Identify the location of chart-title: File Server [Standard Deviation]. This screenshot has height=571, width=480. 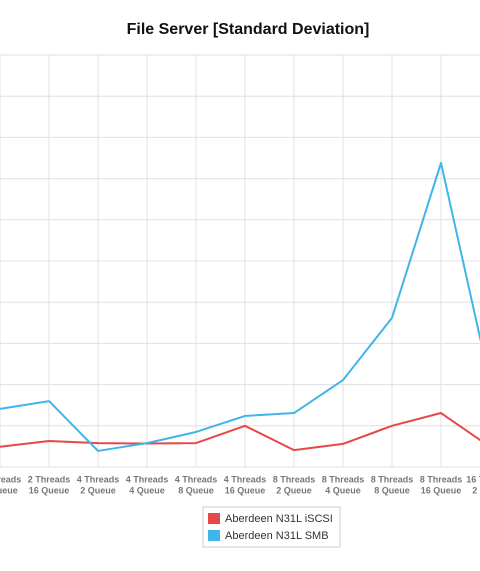
(248, 29).